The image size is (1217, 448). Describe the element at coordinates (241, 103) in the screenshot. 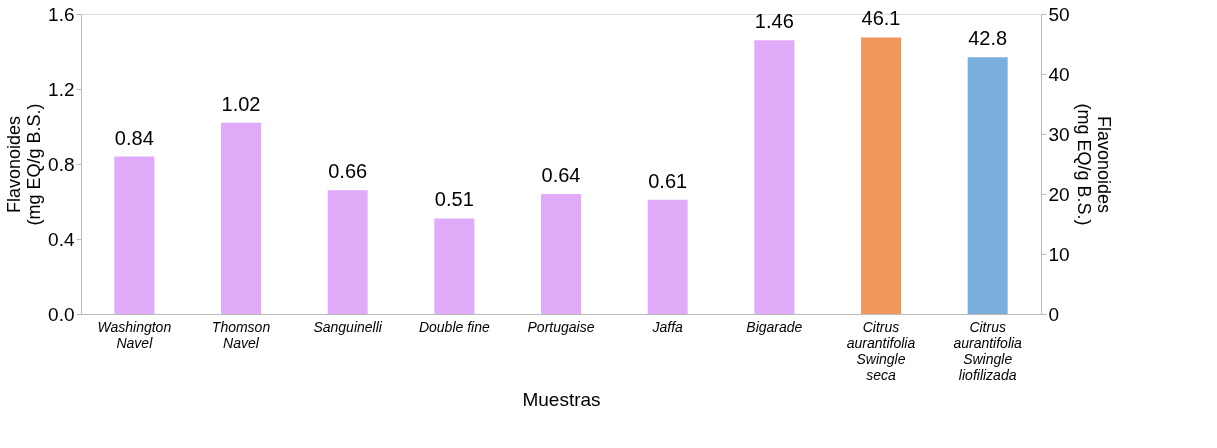

I see `data-label: 1.02` at that location.